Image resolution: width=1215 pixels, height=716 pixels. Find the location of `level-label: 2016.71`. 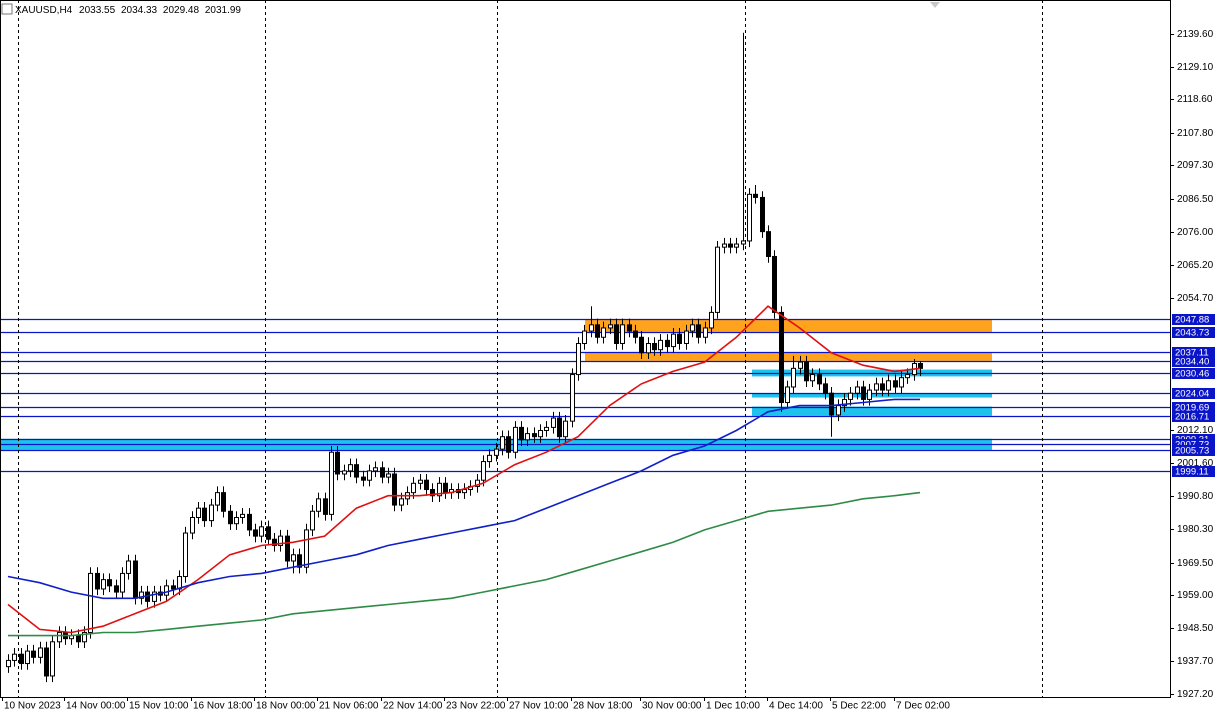

level-label: 2016.71 is located at coordinates (1192, 417).